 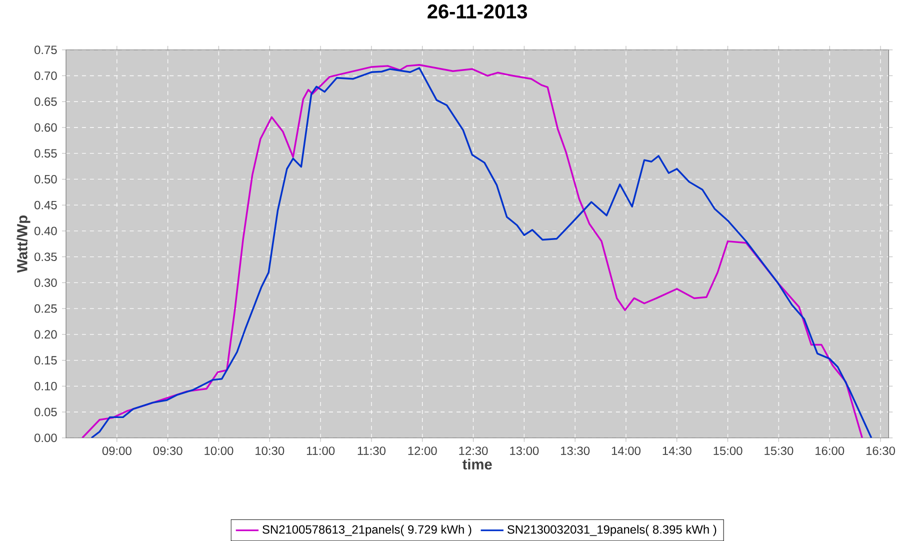 What do you see at coordinates (45, 231) in the screenshot?
I see `y-tick-label: 0.40` at bounding box center [45, 231].